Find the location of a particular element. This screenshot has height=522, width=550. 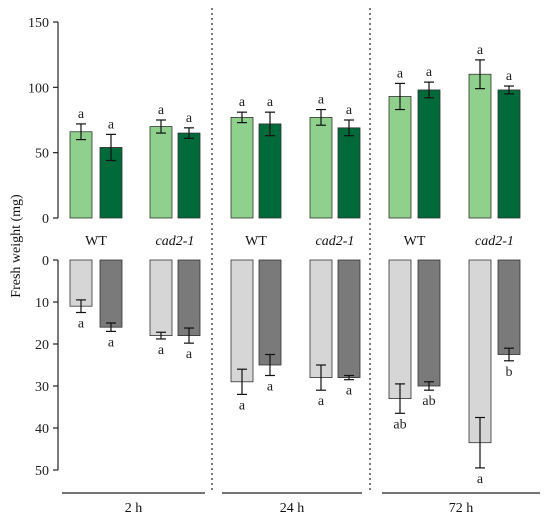

time-point-label: 2 h is located at coordinates (134, 508).